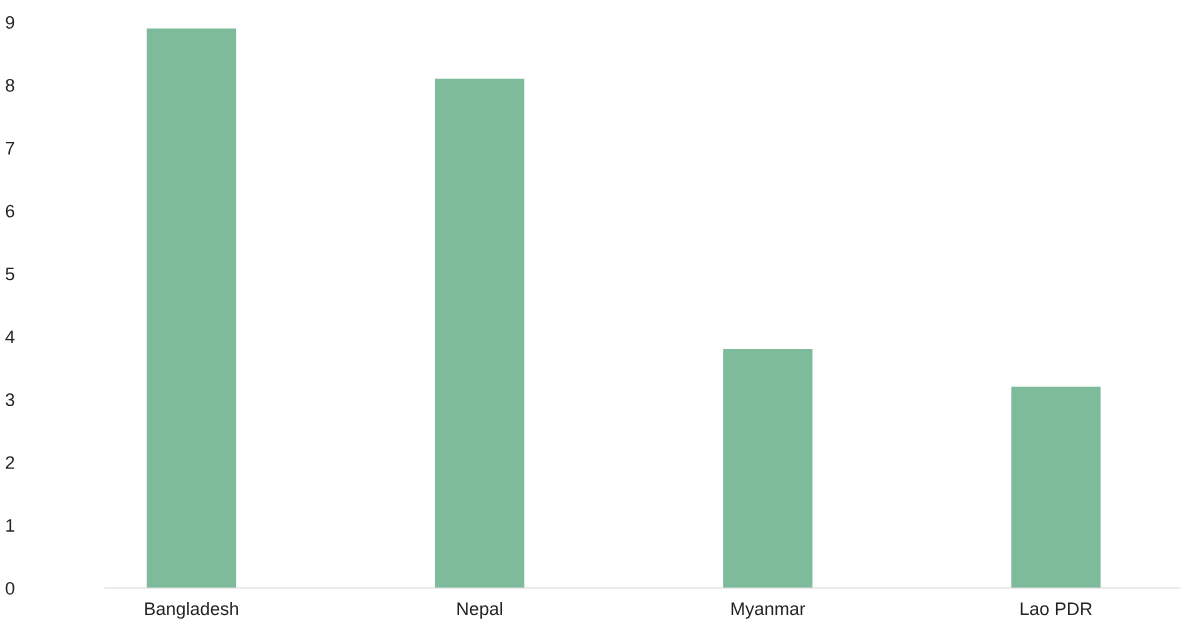 Image resolution: width=1193 pixels, height=632 pixels. What do you see at coordinates (10, 462) in the screenshot?
I see `y-tick-label: 2` at bounding box center [10, 462].